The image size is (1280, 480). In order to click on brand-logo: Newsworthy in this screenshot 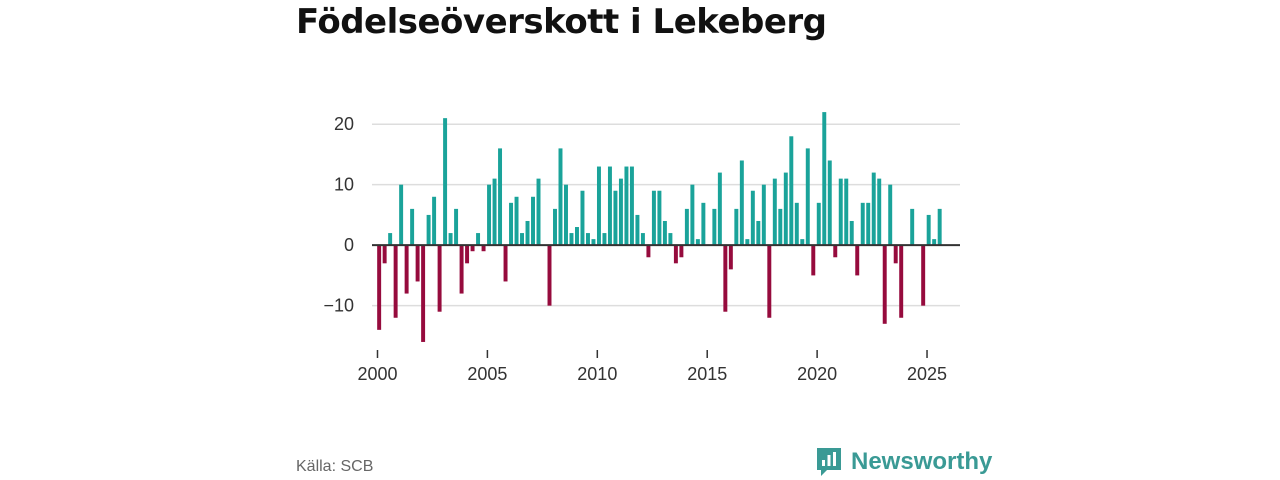, I will do `click(903, 462)`.